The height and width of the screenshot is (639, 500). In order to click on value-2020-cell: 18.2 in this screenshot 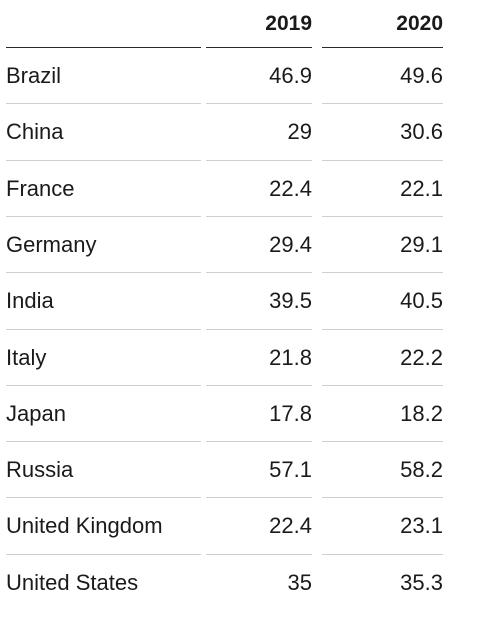, I will do `click(421, 413)`.